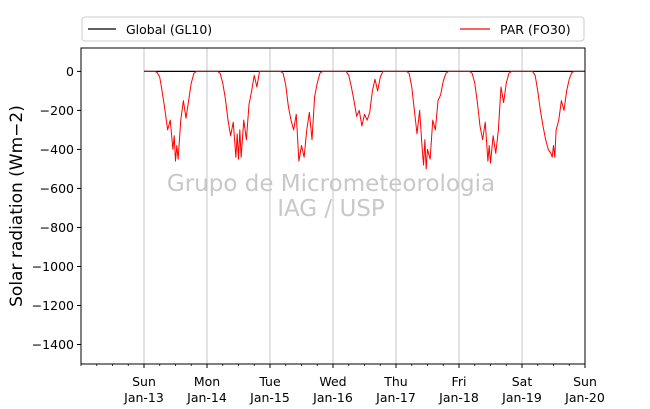 The height and width of the screenshot is (409, 650). I want to click on y-tick-label: −1400, so click(53, 344).